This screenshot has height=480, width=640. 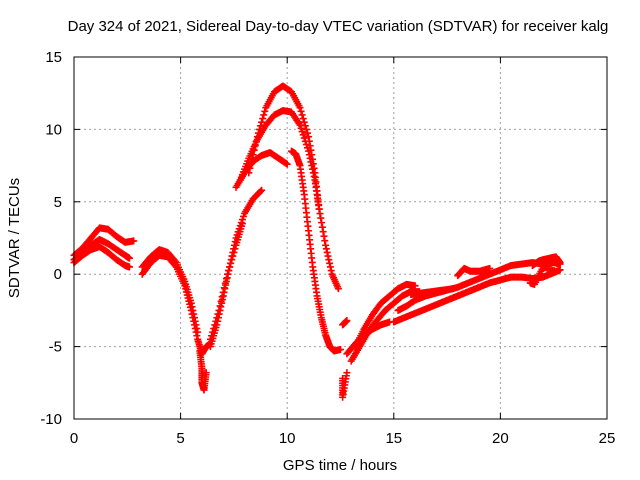 I want to click on x-axis-label: GPS time / hours, so click(x=340, y=465).